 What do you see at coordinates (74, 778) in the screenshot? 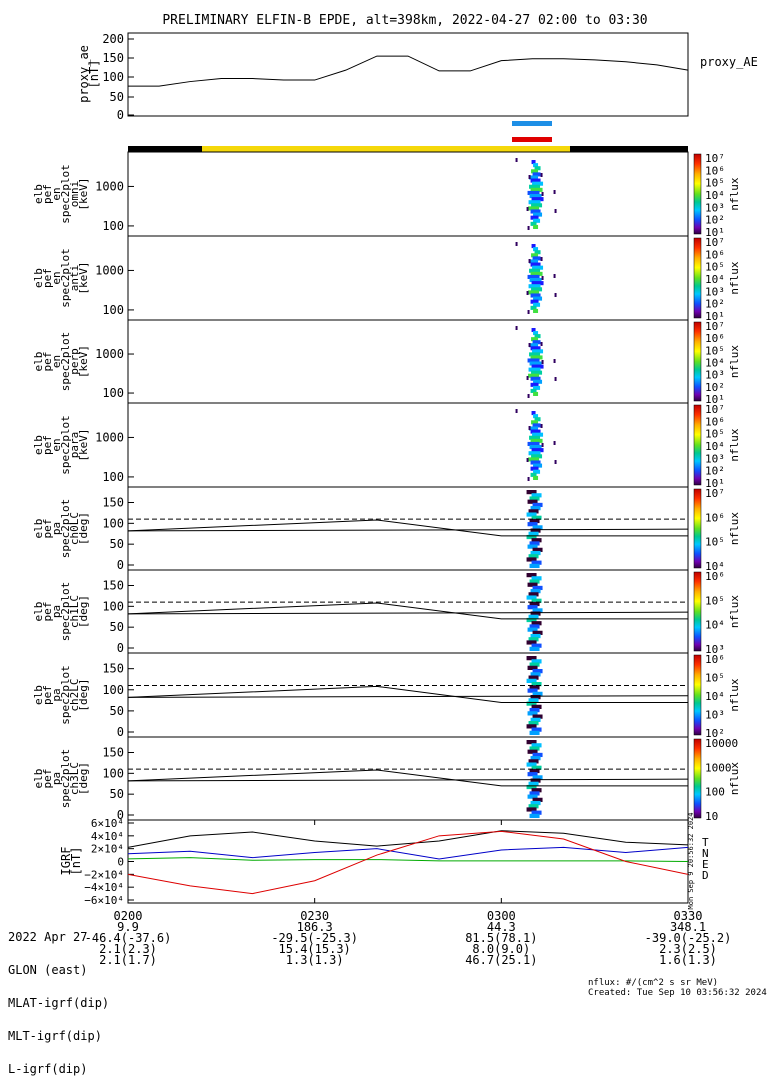
I see `panel-ylabel: ch3LC` at bounding box center [74, 778].